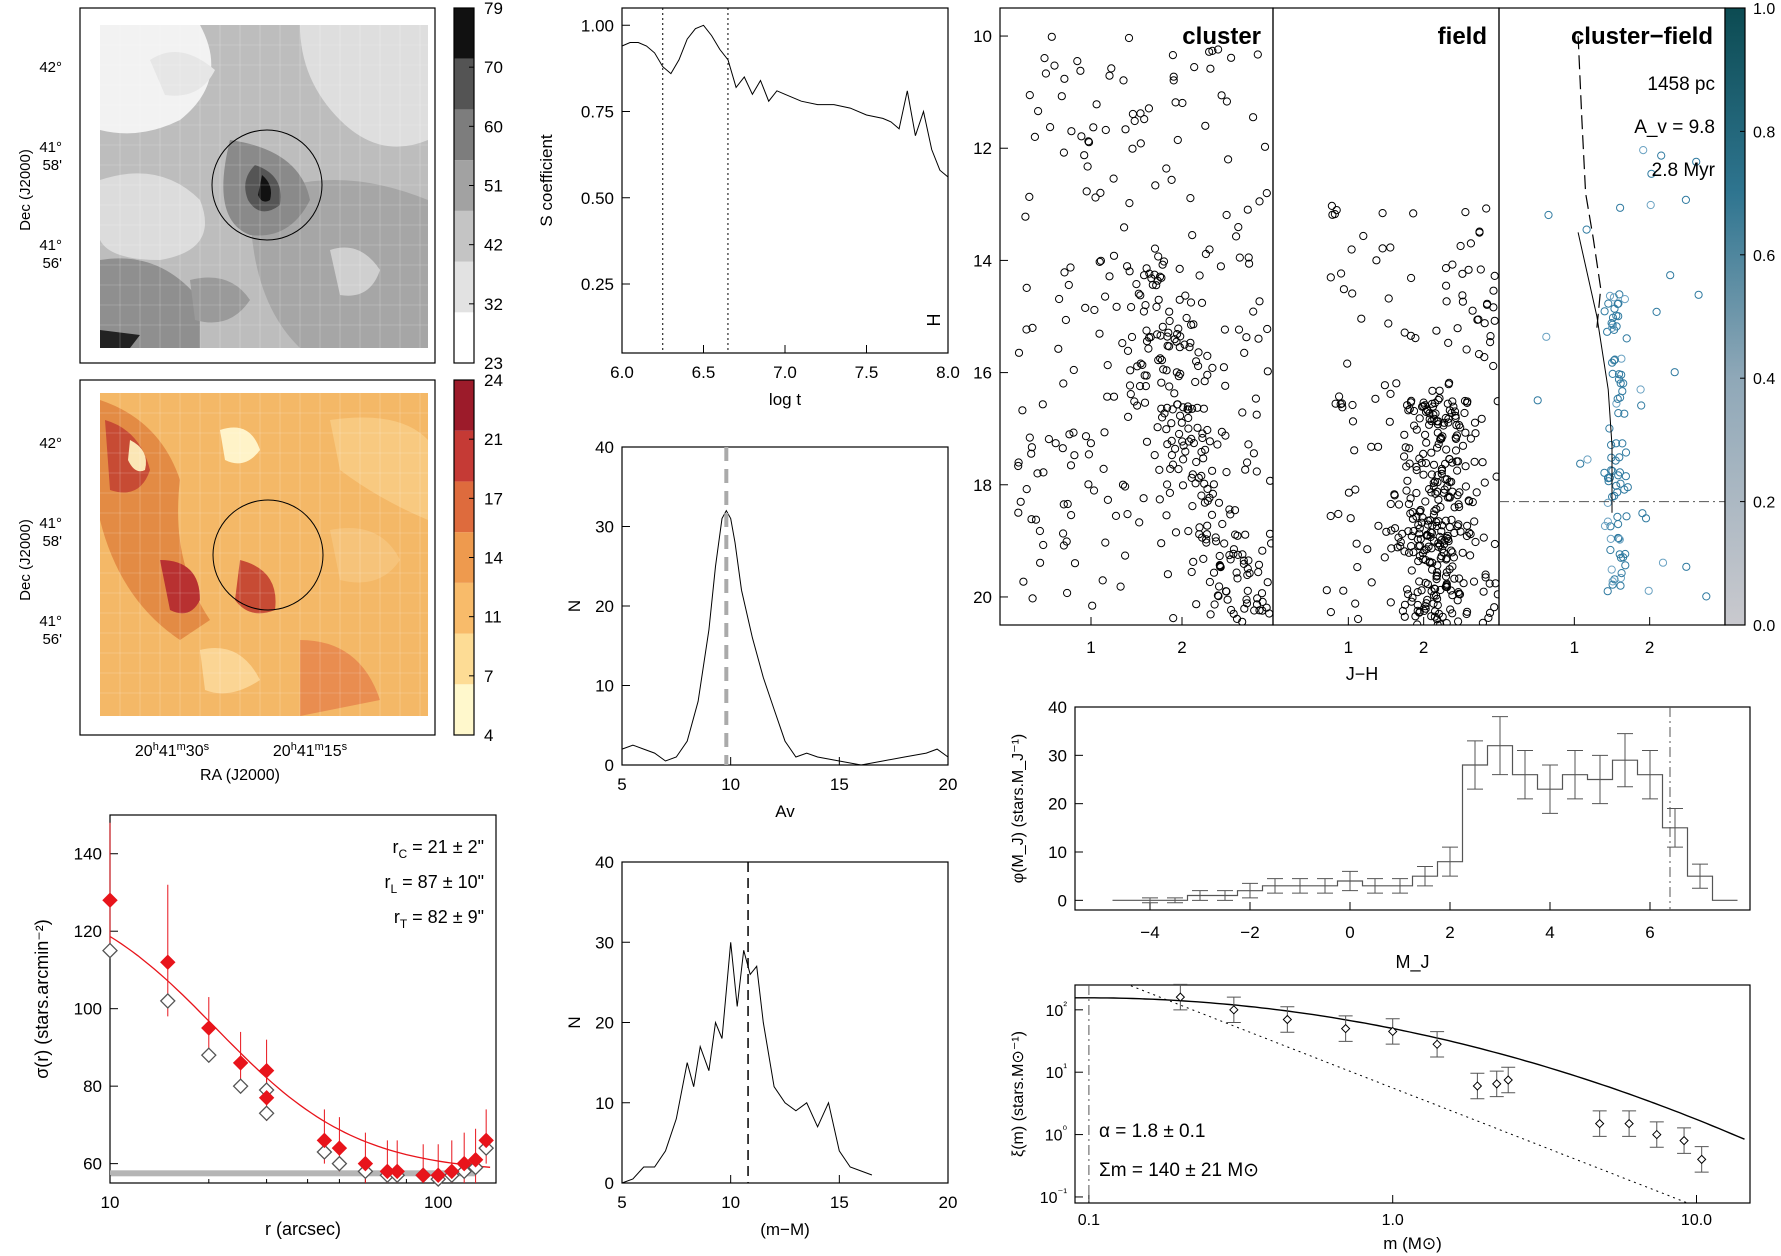  What do you see at coordinates (339, 1163) in the screenshot?
I see `rdp-observed-point` at bounding box center [339, 1163].